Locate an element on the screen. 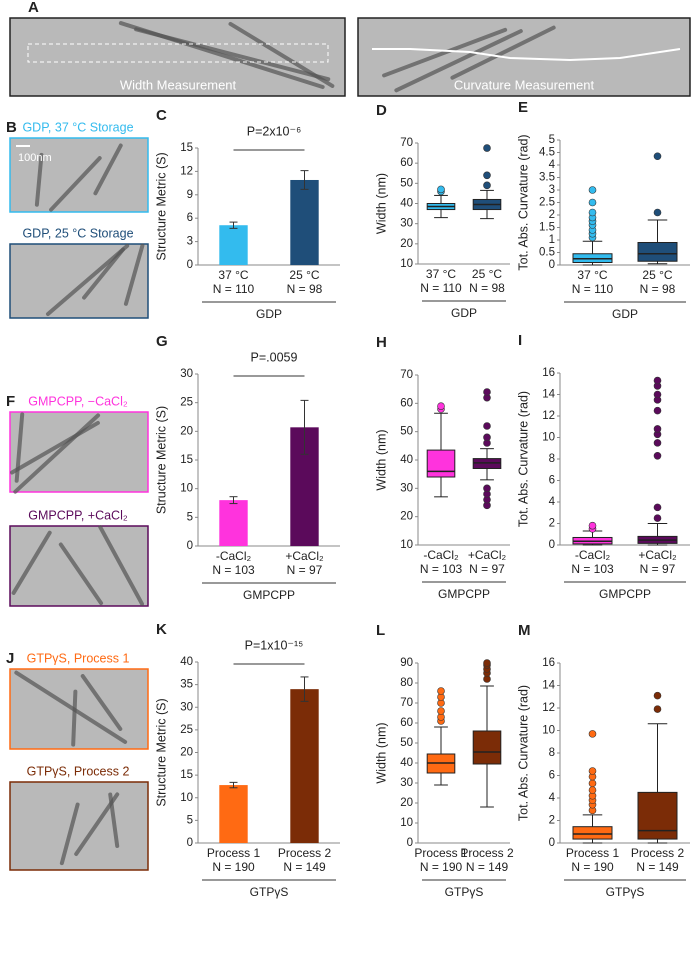  y-axis-label: Structure Metric (S) is located at coordinates (161, 752).